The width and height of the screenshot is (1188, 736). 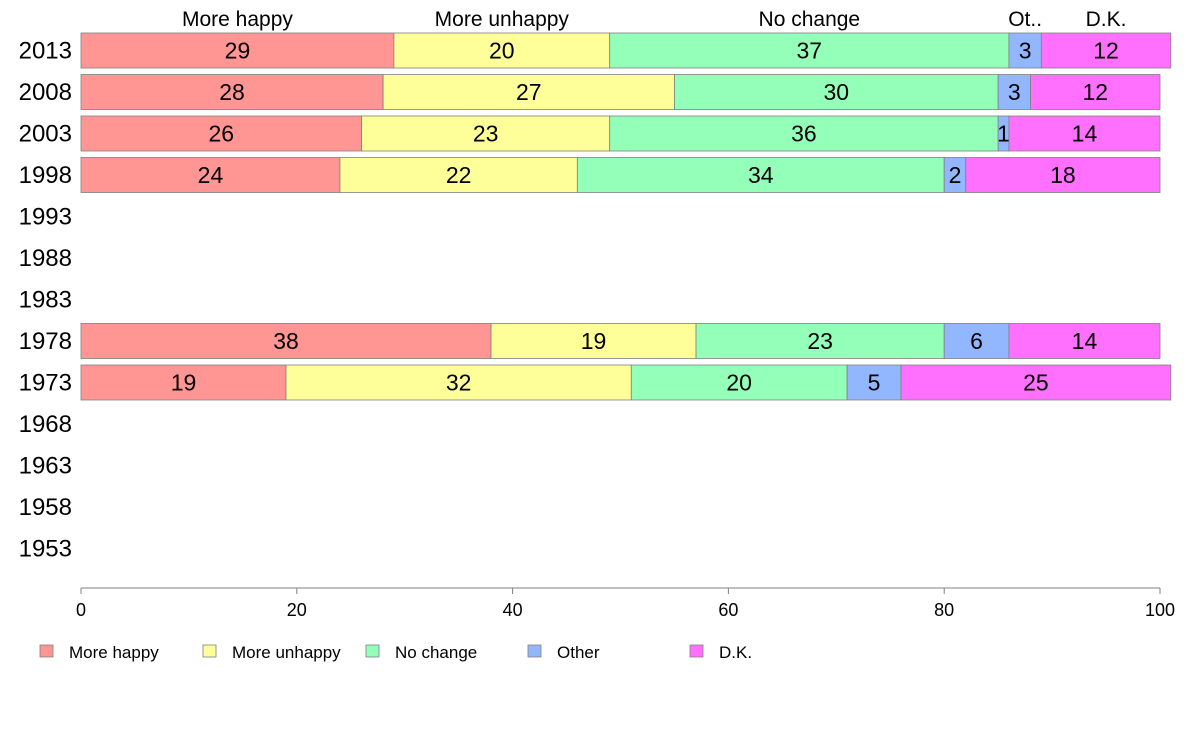 I want to click on segment-header-1: More unhappy, so click(x=502, y=19).